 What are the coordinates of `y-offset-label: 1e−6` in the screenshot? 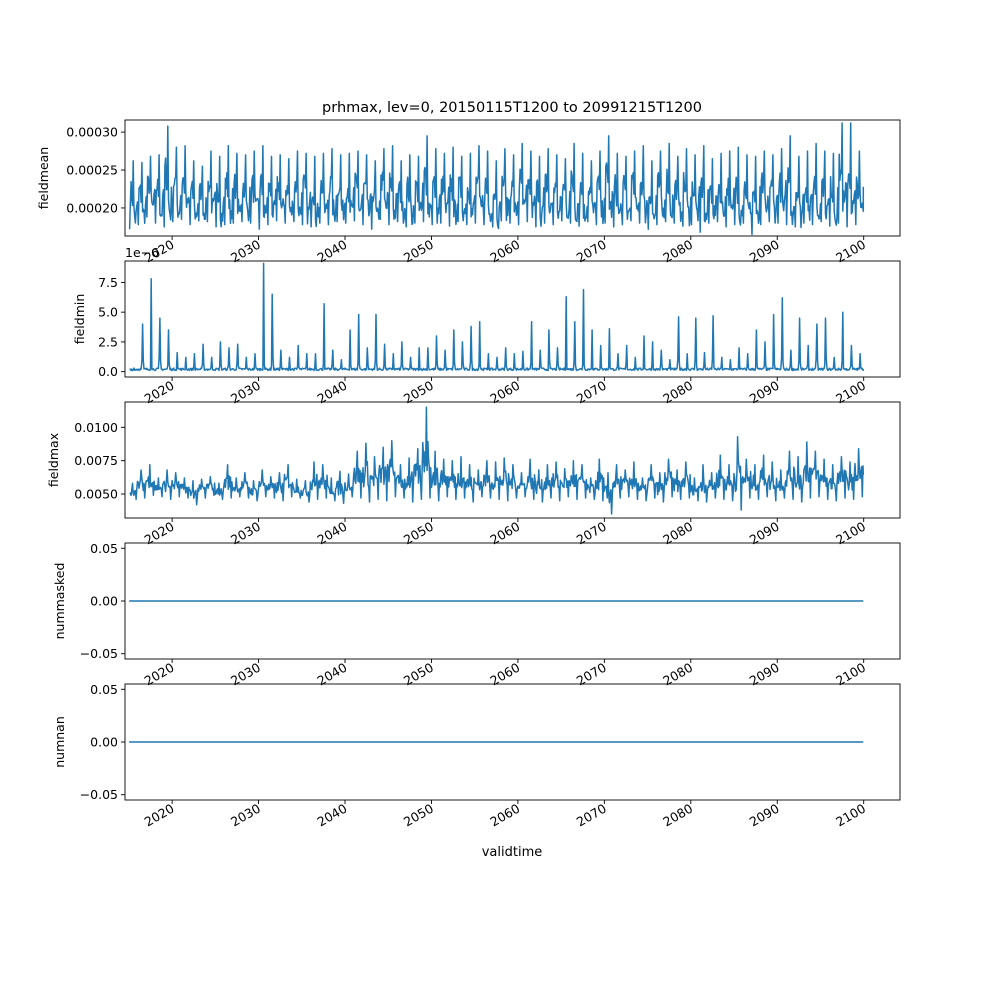 It's located at (142, 252).